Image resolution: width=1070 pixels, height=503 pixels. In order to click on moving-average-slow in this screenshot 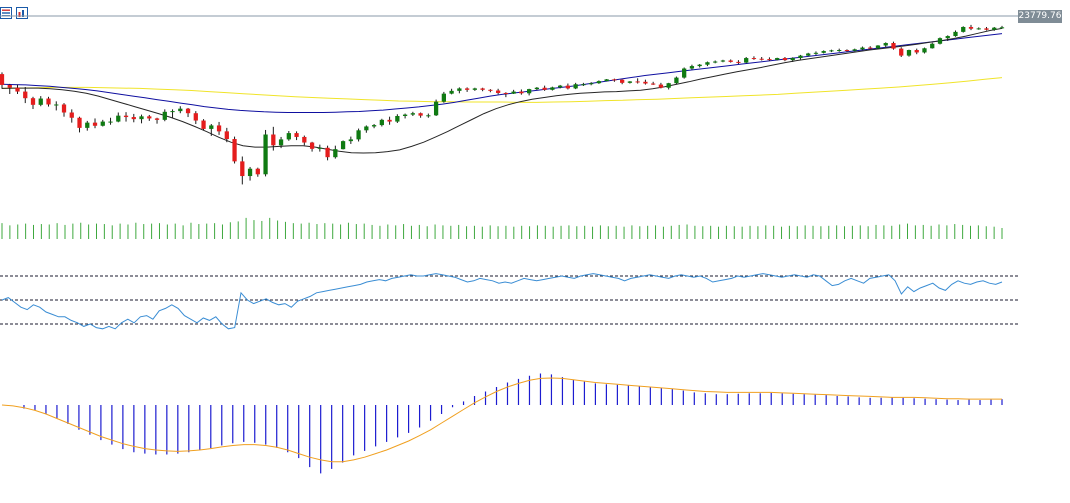, I will do `click(502, 90)`.